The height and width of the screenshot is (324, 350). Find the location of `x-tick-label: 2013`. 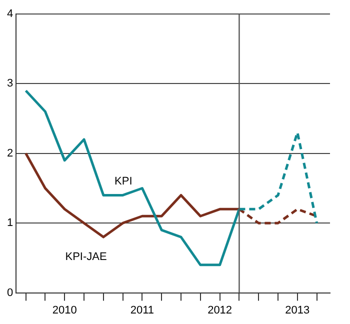

x-tick-label: 2013 is located at coordinates (297, 310).